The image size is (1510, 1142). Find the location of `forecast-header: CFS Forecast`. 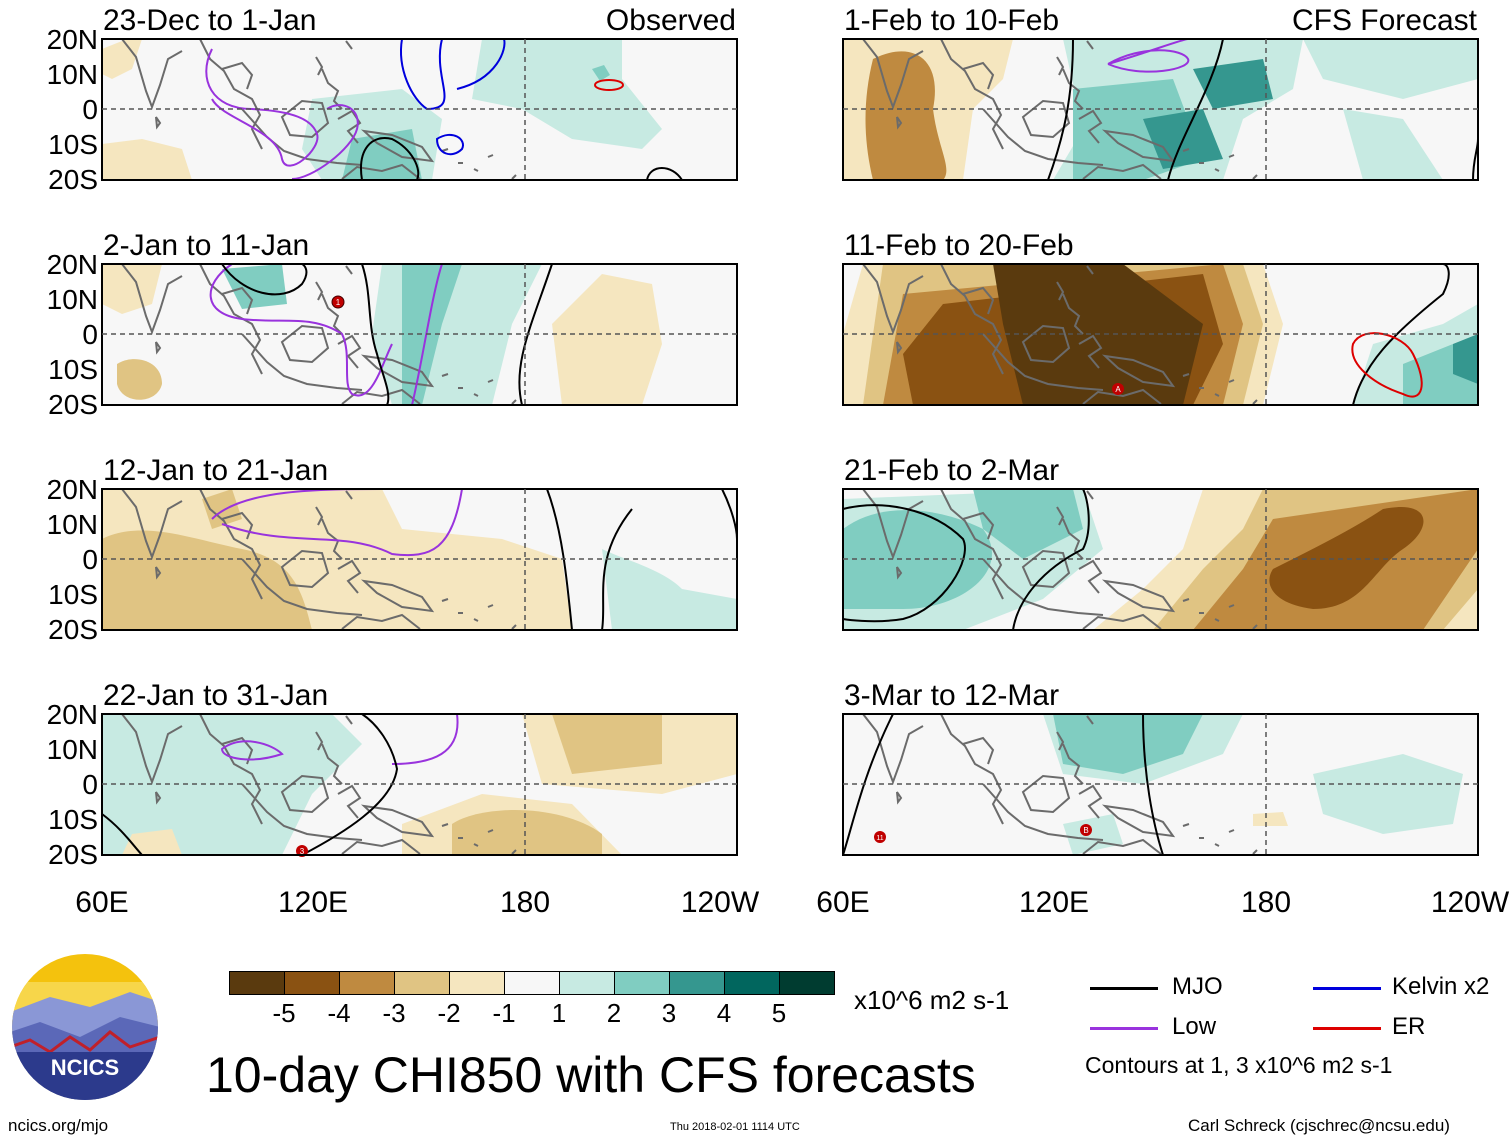

forecast-header: CFS Forecast is located at coordinates (1385, 20).